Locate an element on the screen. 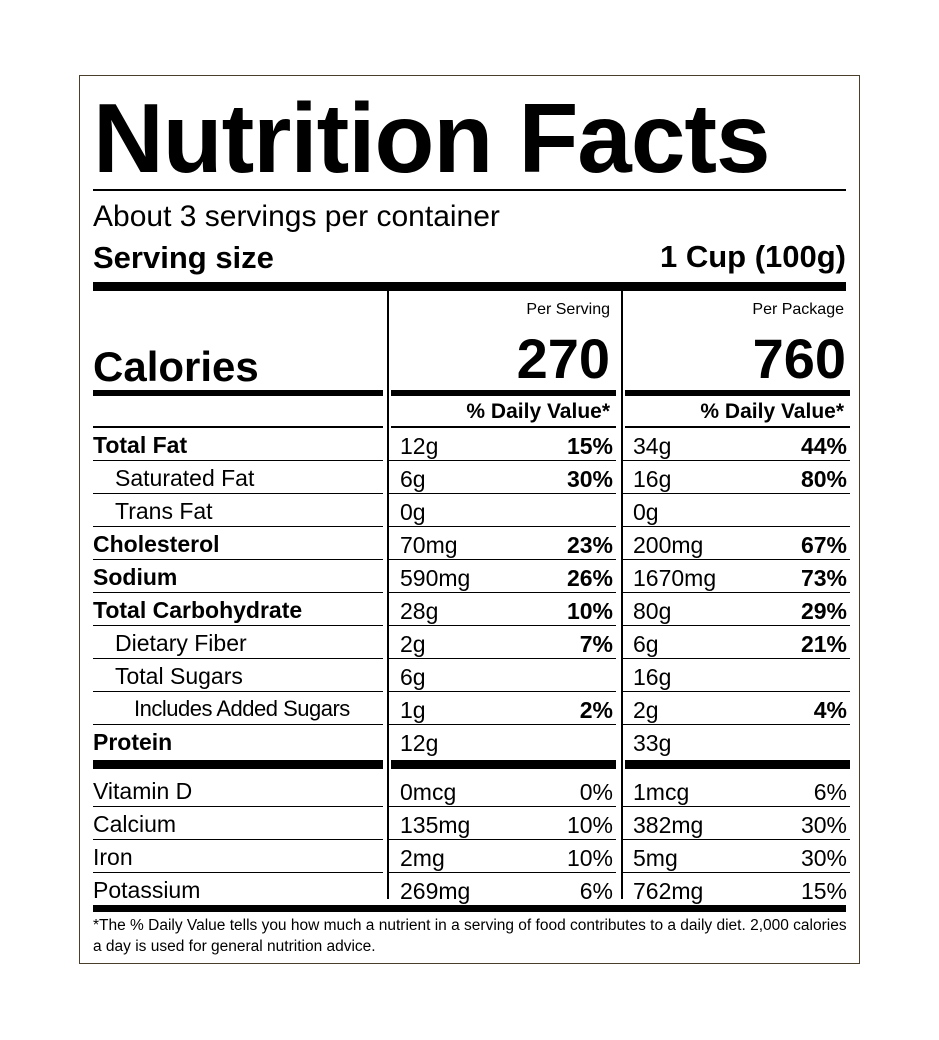 Image resolution: width=939 pixels, height=1040 pixels. nutrient-row: Sodium 590mg 26% 1670mg 73% is located at coordinates (471, 576).